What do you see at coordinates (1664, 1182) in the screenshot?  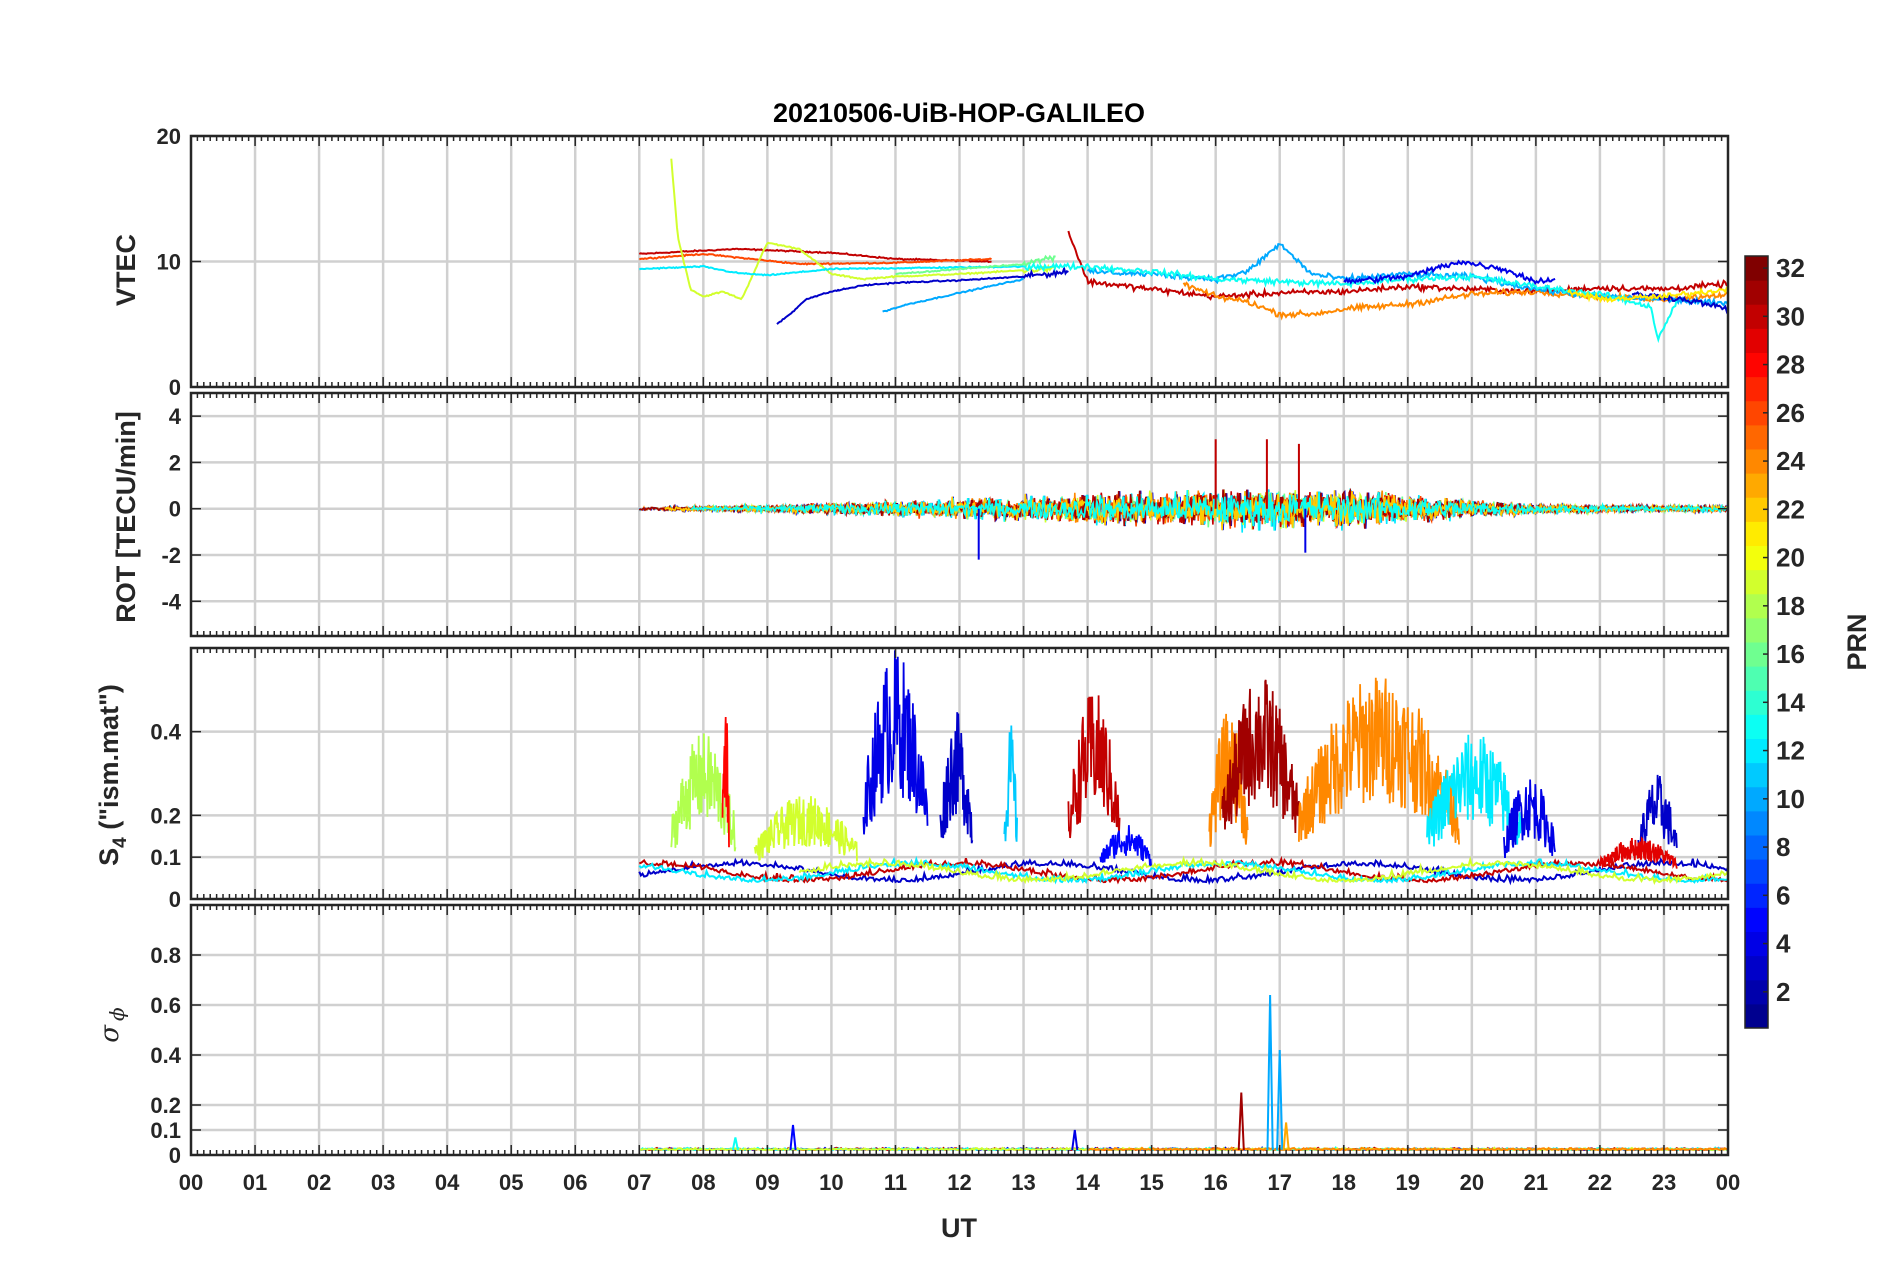 I see `x-tick-label: 23` at bounding box center [1664, 1182].